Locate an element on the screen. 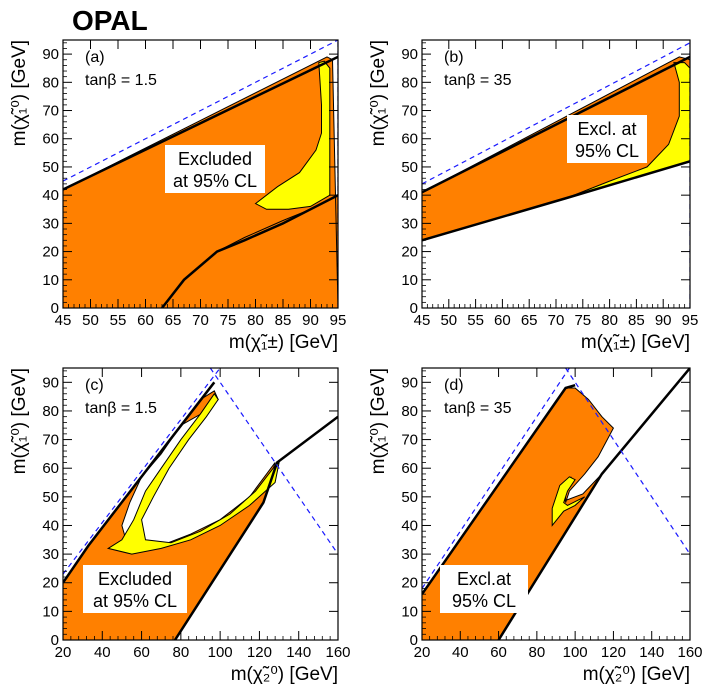  excluded-label-line: at 95% CL is located at coordinates (215, 181).